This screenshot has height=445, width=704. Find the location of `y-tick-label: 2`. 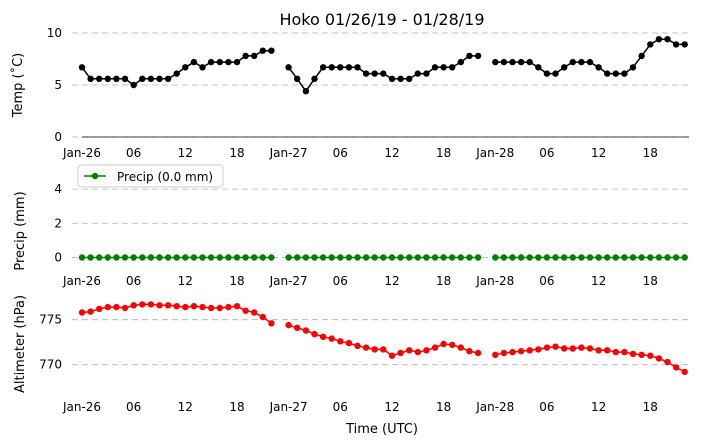

y-tick-label: 2 is located at coordinates (58, 223).